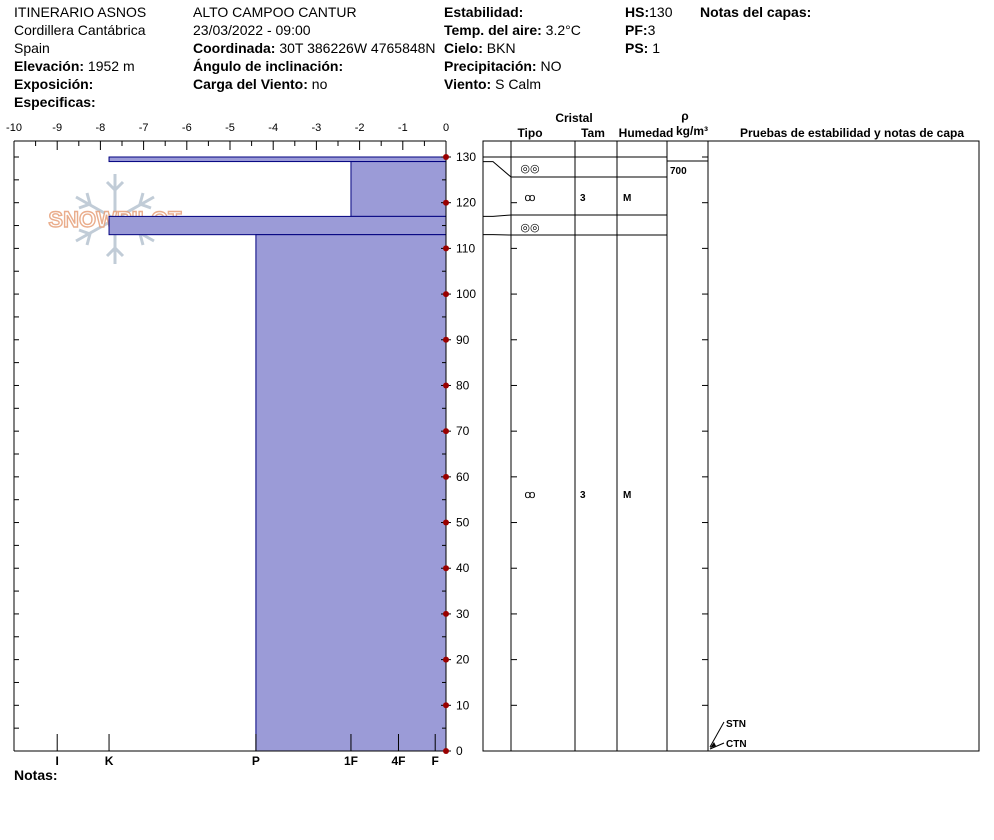  I want to click on header-tam: Tam, so click(593, 133).